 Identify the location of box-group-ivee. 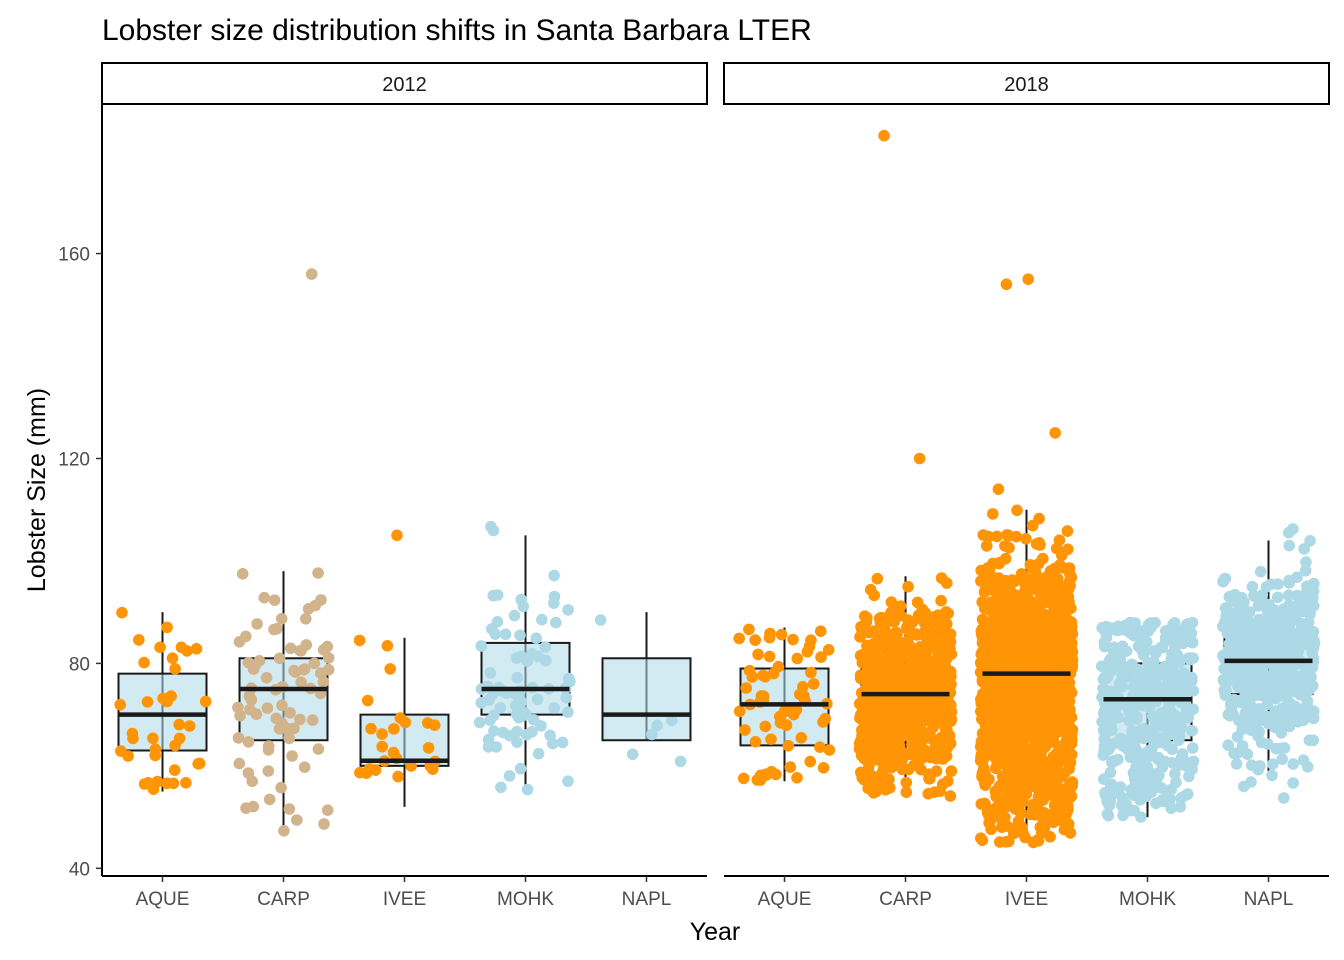
(1026, 561).